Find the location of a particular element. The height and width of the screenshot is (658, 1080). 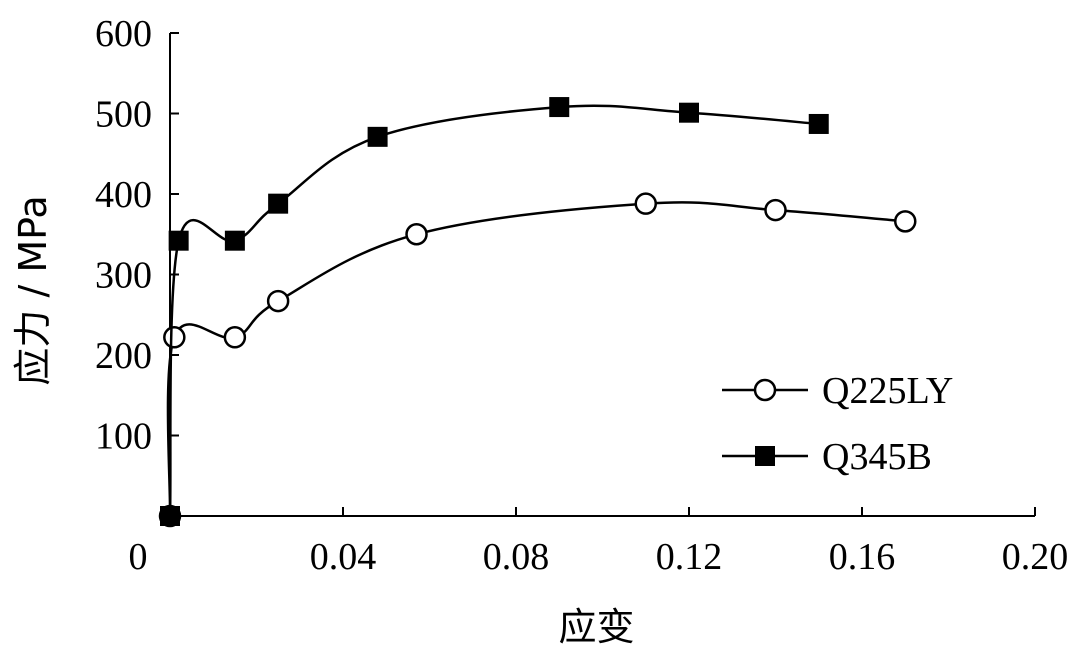

y-tick-label: 300 is located at coordinates (123, 276).